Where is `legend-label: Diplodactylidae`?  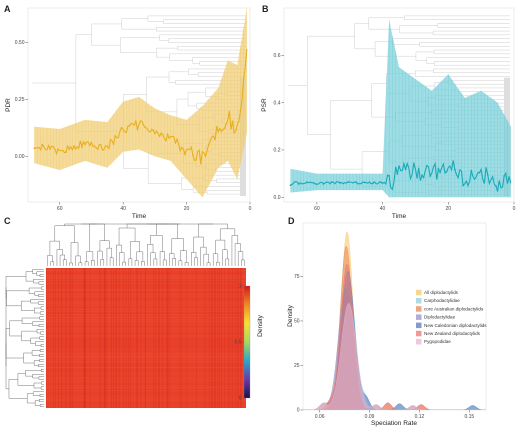
legend-label: Diplodactylidae is located at coordinates (440, 317).